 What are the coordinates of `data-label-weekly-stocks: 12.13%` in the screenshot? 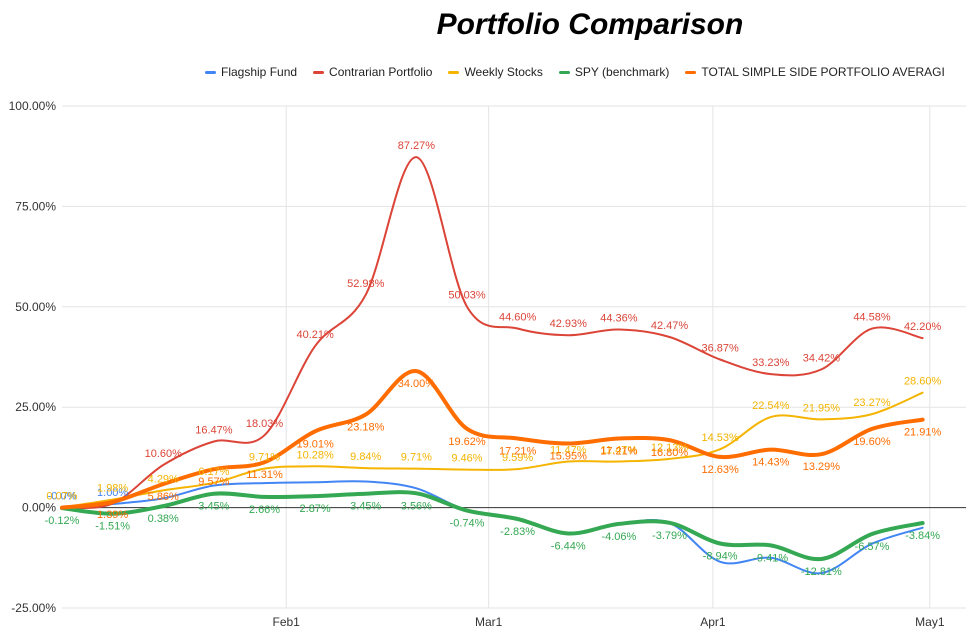 It's located at (670, 448).